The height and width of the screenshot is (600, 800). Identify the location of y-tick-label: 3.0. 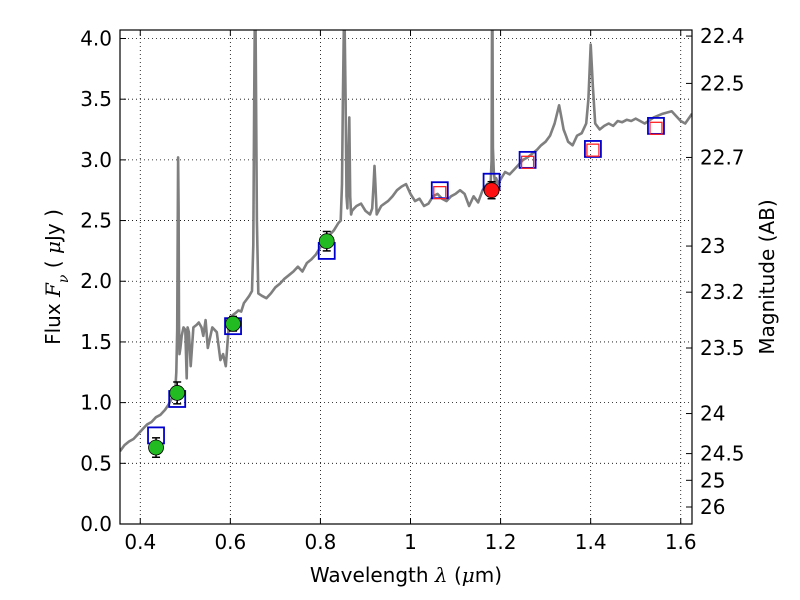
(96, 160).